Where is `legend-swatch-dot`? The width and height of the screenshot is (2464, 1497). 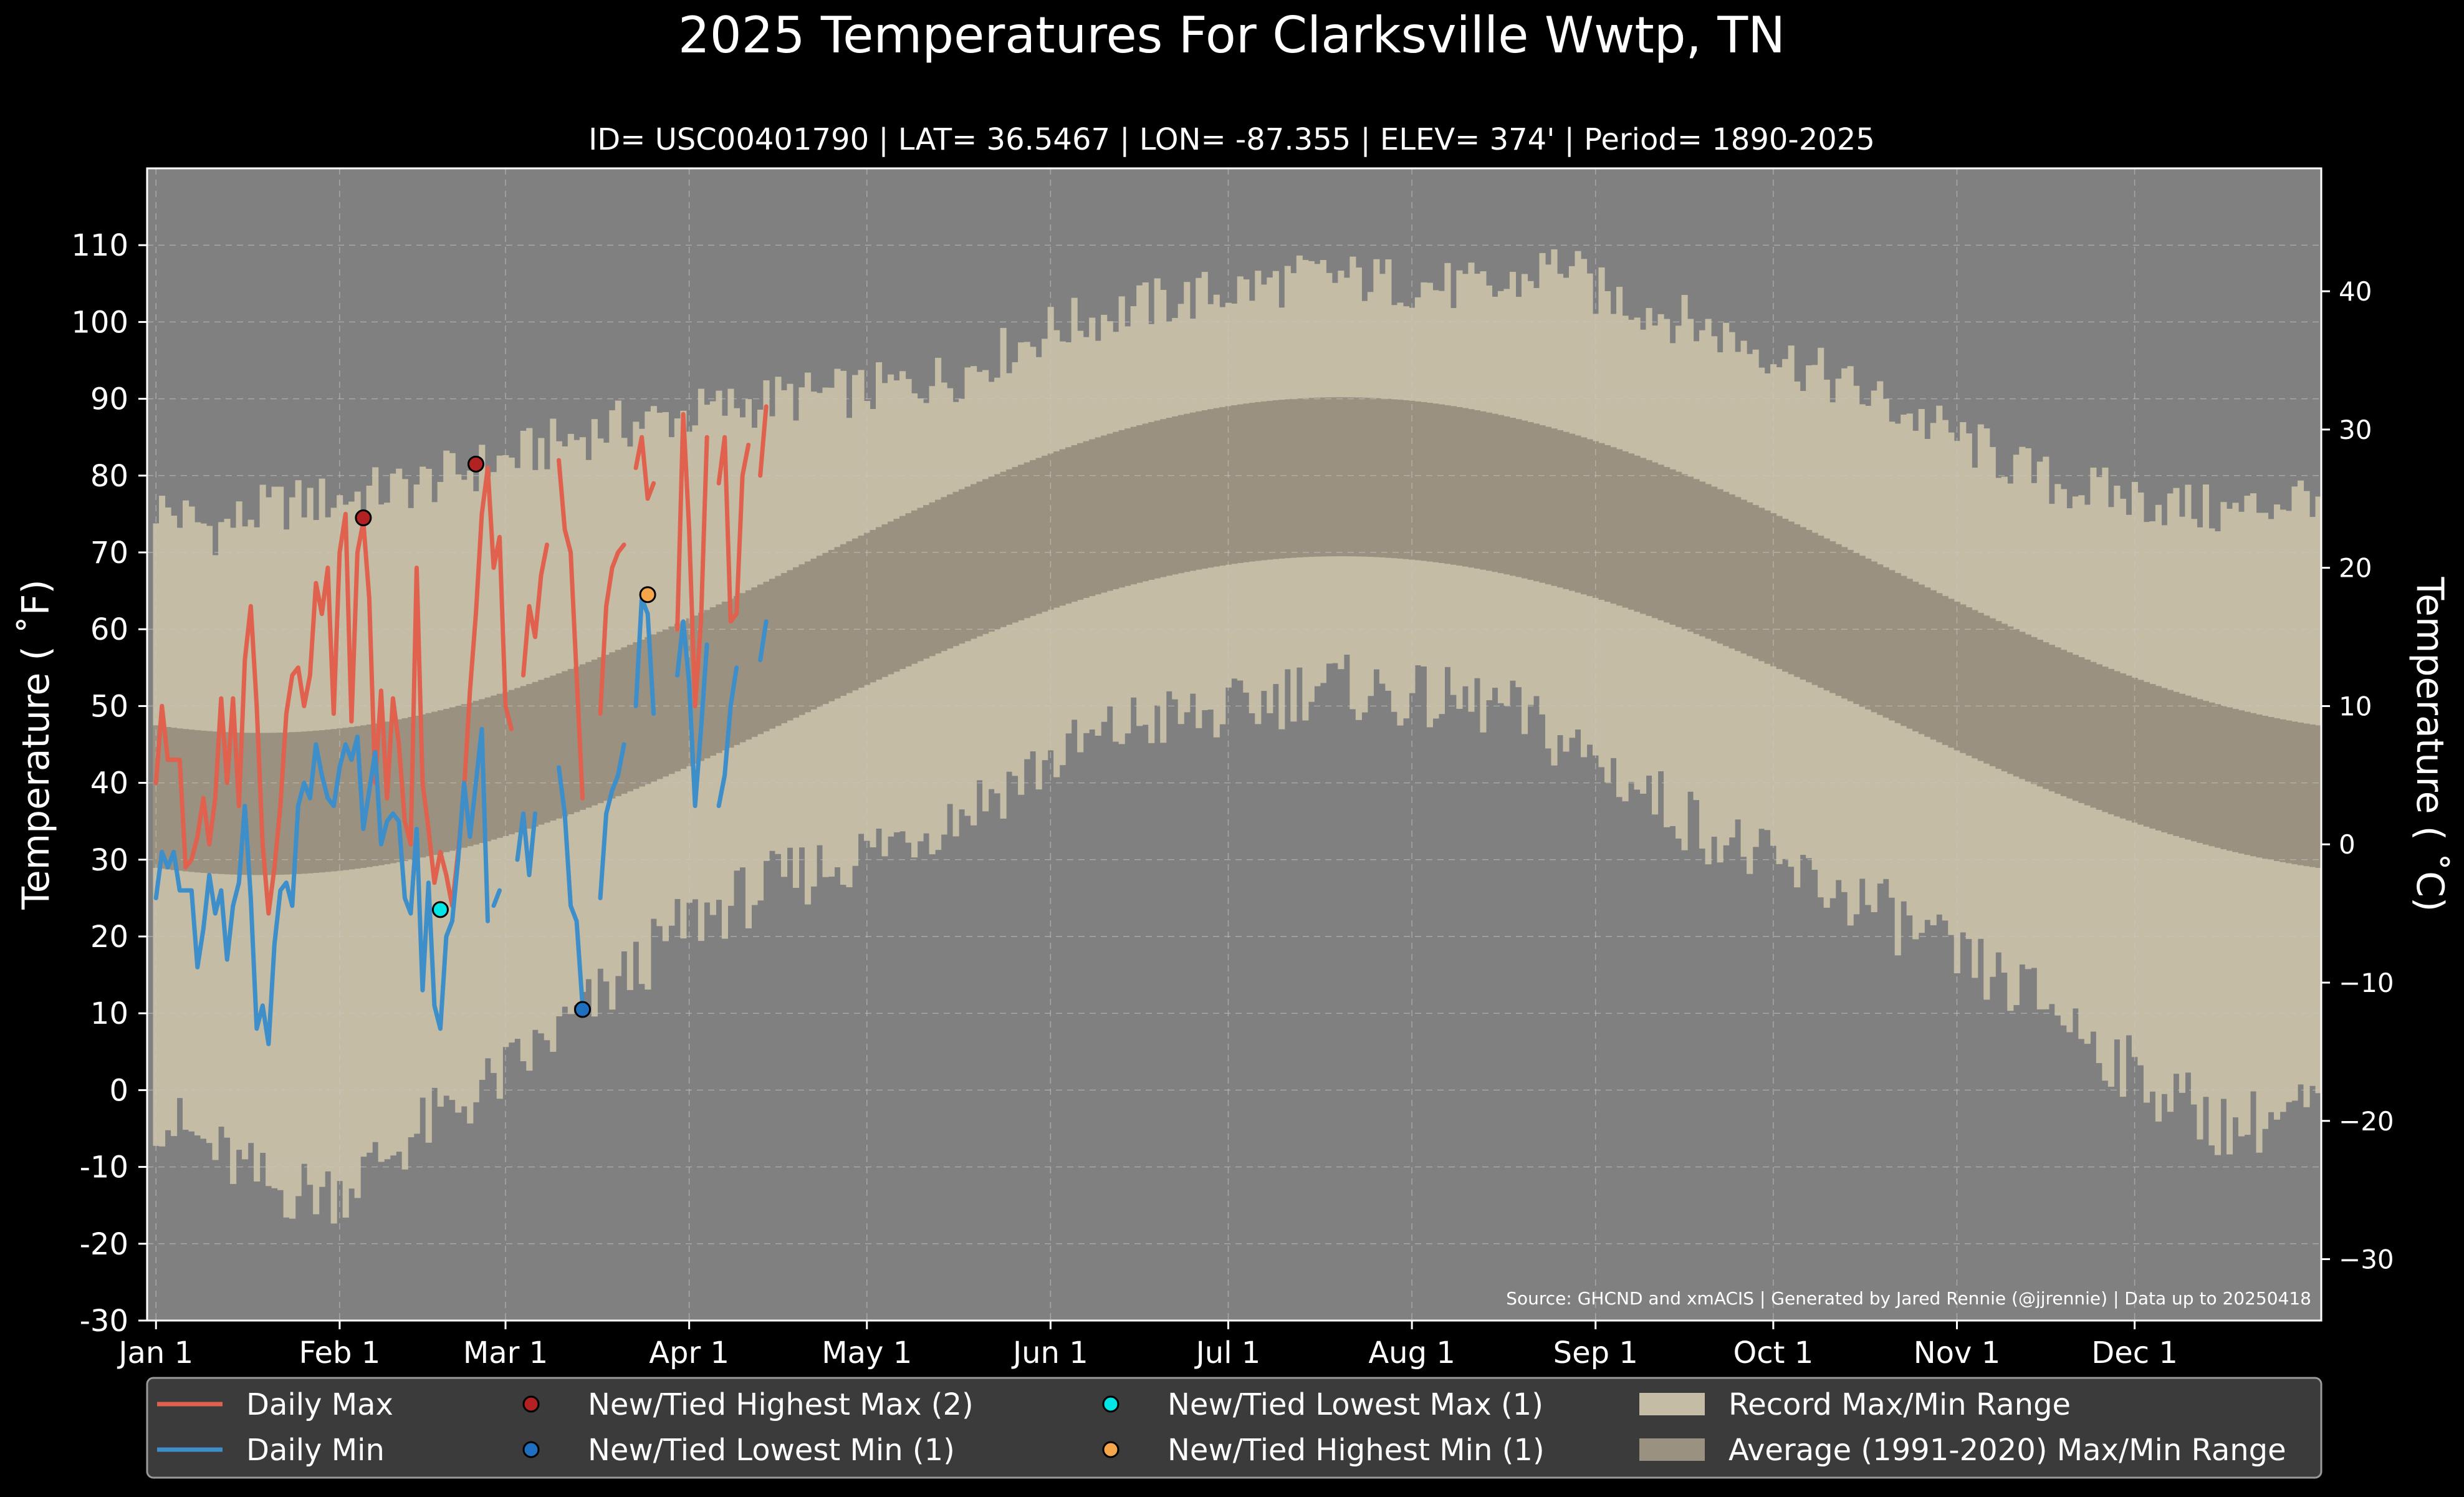
legend-swatch-dot is located at coordinates (531, 1404).